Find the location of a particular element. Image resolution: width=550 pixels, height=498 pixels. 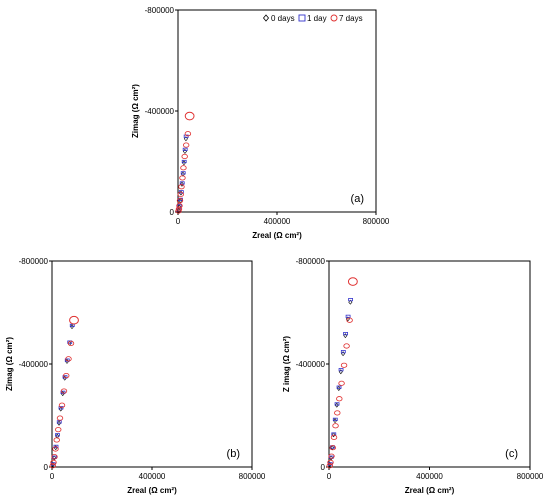

legend-label: 1 day is located at coordinates (317, 18).